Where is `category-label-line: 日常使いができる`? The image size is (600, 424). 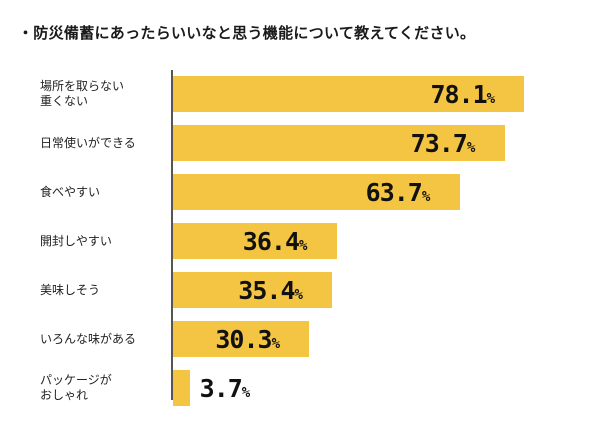
category-label-line: 日常使いができる is located at coordinates (88, 142).